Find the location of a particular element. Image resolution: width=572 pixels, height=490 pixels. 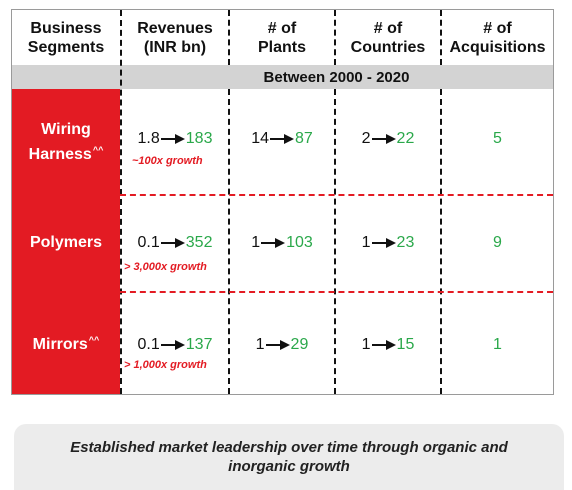

segment-polymers: Polymers is located at coordinates (66, 242).